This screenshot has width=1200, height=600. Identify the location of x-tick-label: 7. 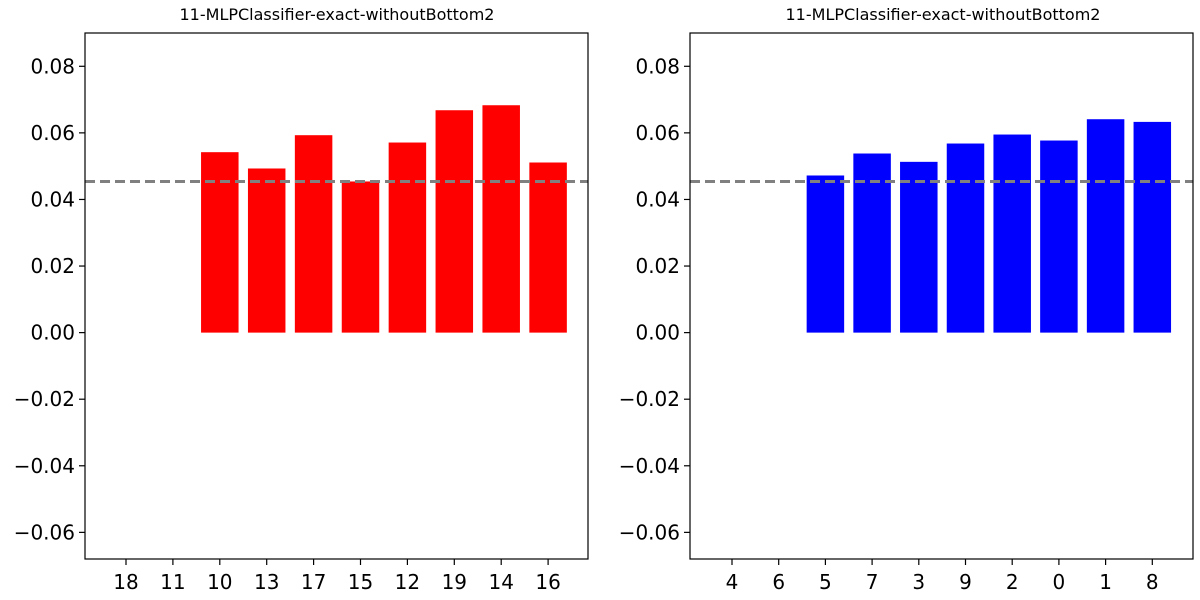
(872, 582).